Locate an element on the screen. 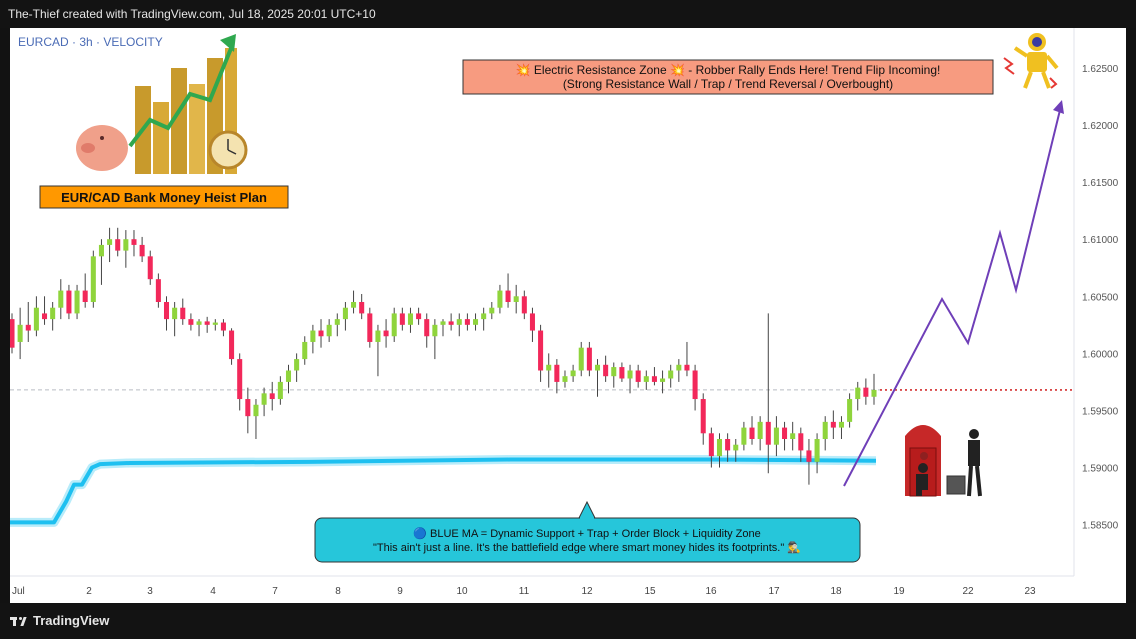 This screenshot has height=639, width=1136. projection-path is located at coordinates (952, 298).